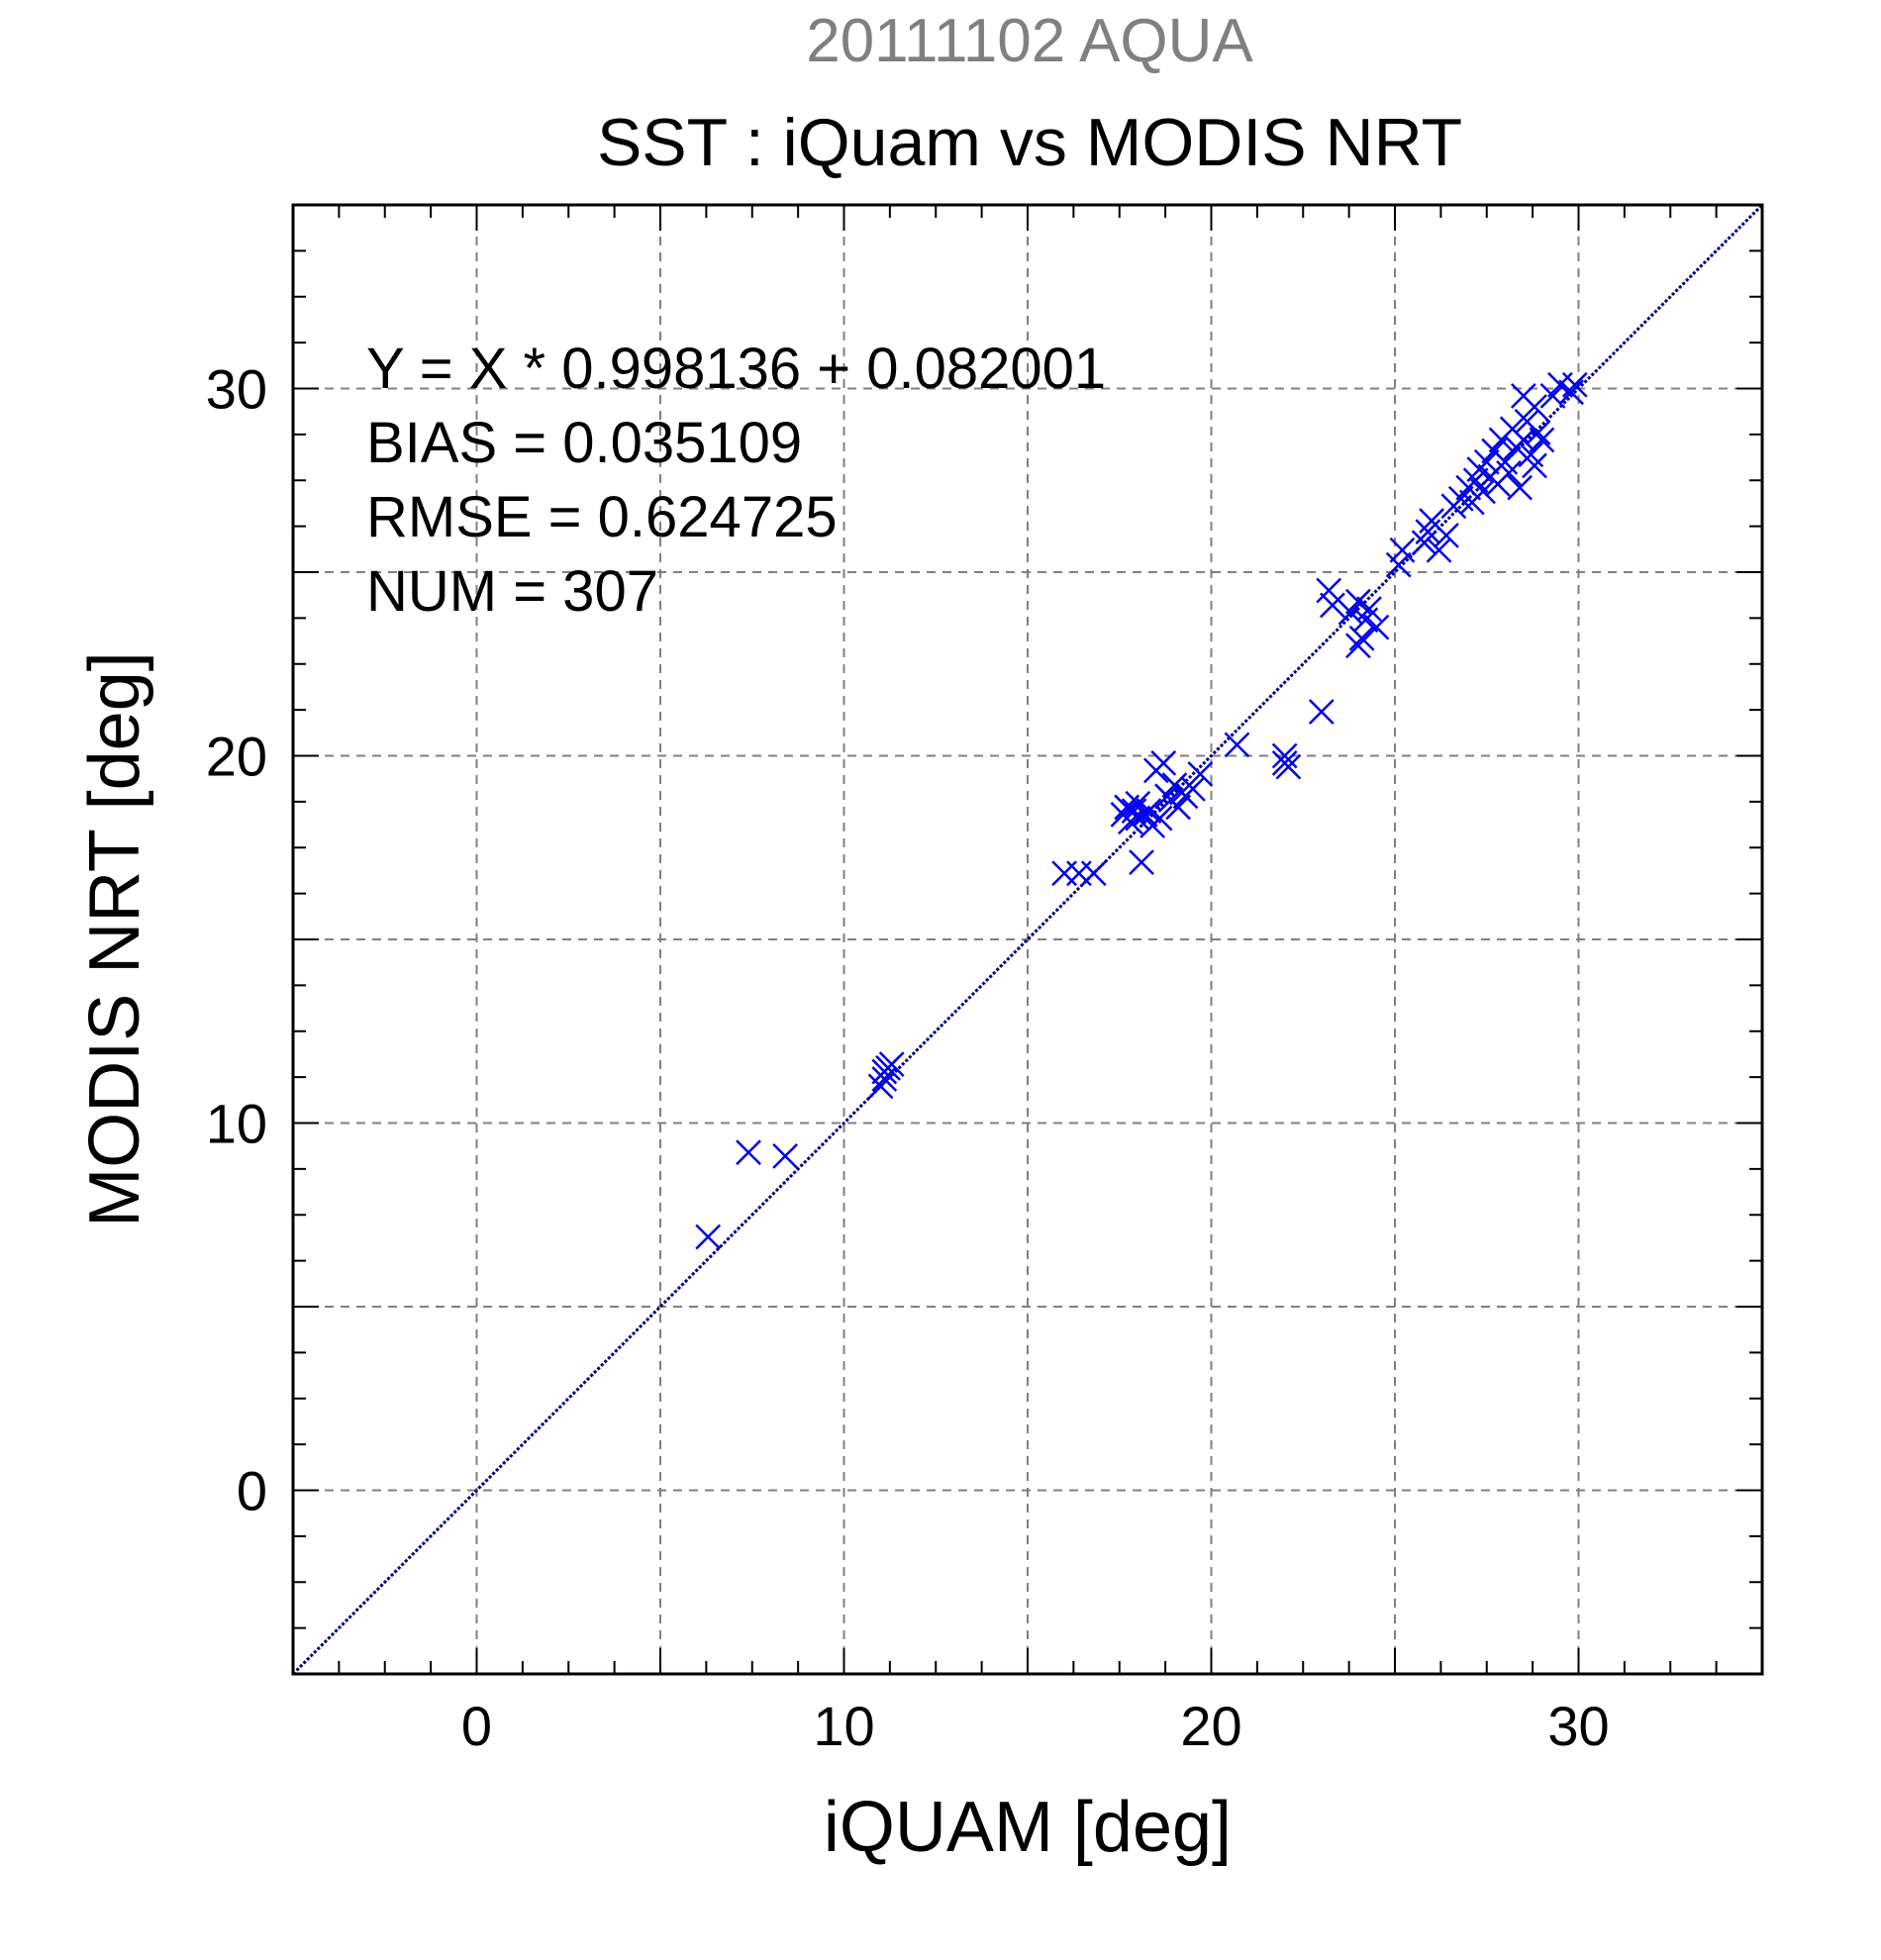 The width and height of the screenshot is (1881, 1960). What do you see at coordinates (602, 517) in the screenshot?
I see `stats-rmse: RMSE = 0.624725` at bounding box center [602, 517].